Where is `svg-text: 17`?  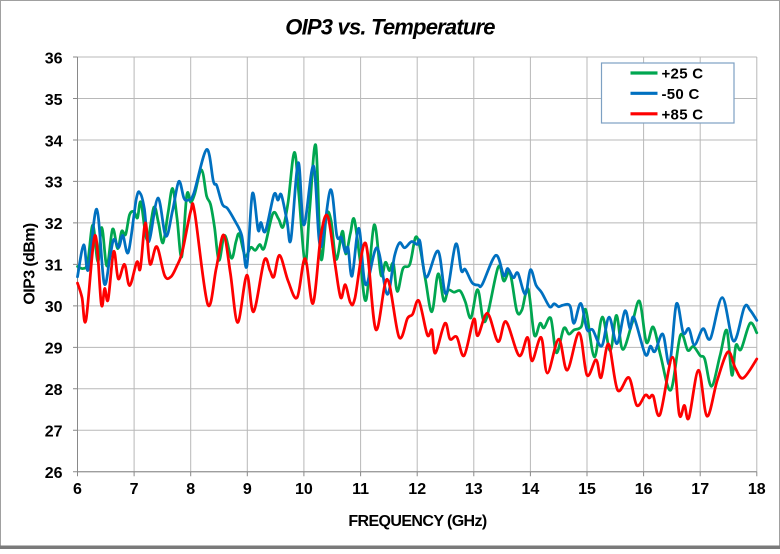
svg-text: 17 is located at coordinates (700, 489).